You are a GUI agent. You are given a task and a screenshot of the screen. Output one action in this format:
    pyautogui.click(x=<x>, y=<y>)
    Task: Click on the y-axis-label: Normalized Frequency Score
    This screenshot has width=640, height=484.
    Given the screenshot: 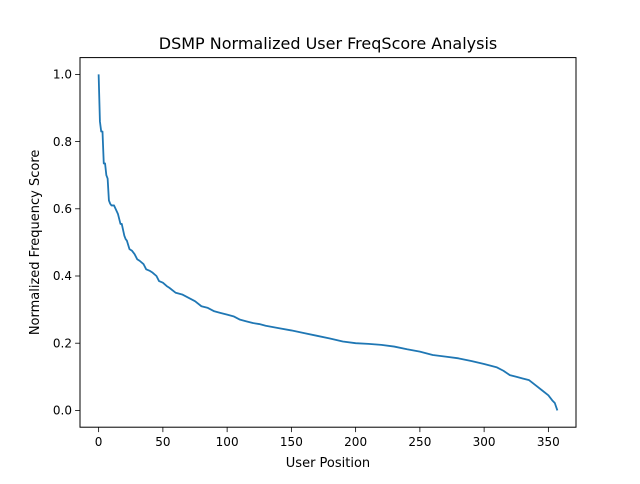 What is the action you would take?
    pyautogui.click(x=35, y=243)
    